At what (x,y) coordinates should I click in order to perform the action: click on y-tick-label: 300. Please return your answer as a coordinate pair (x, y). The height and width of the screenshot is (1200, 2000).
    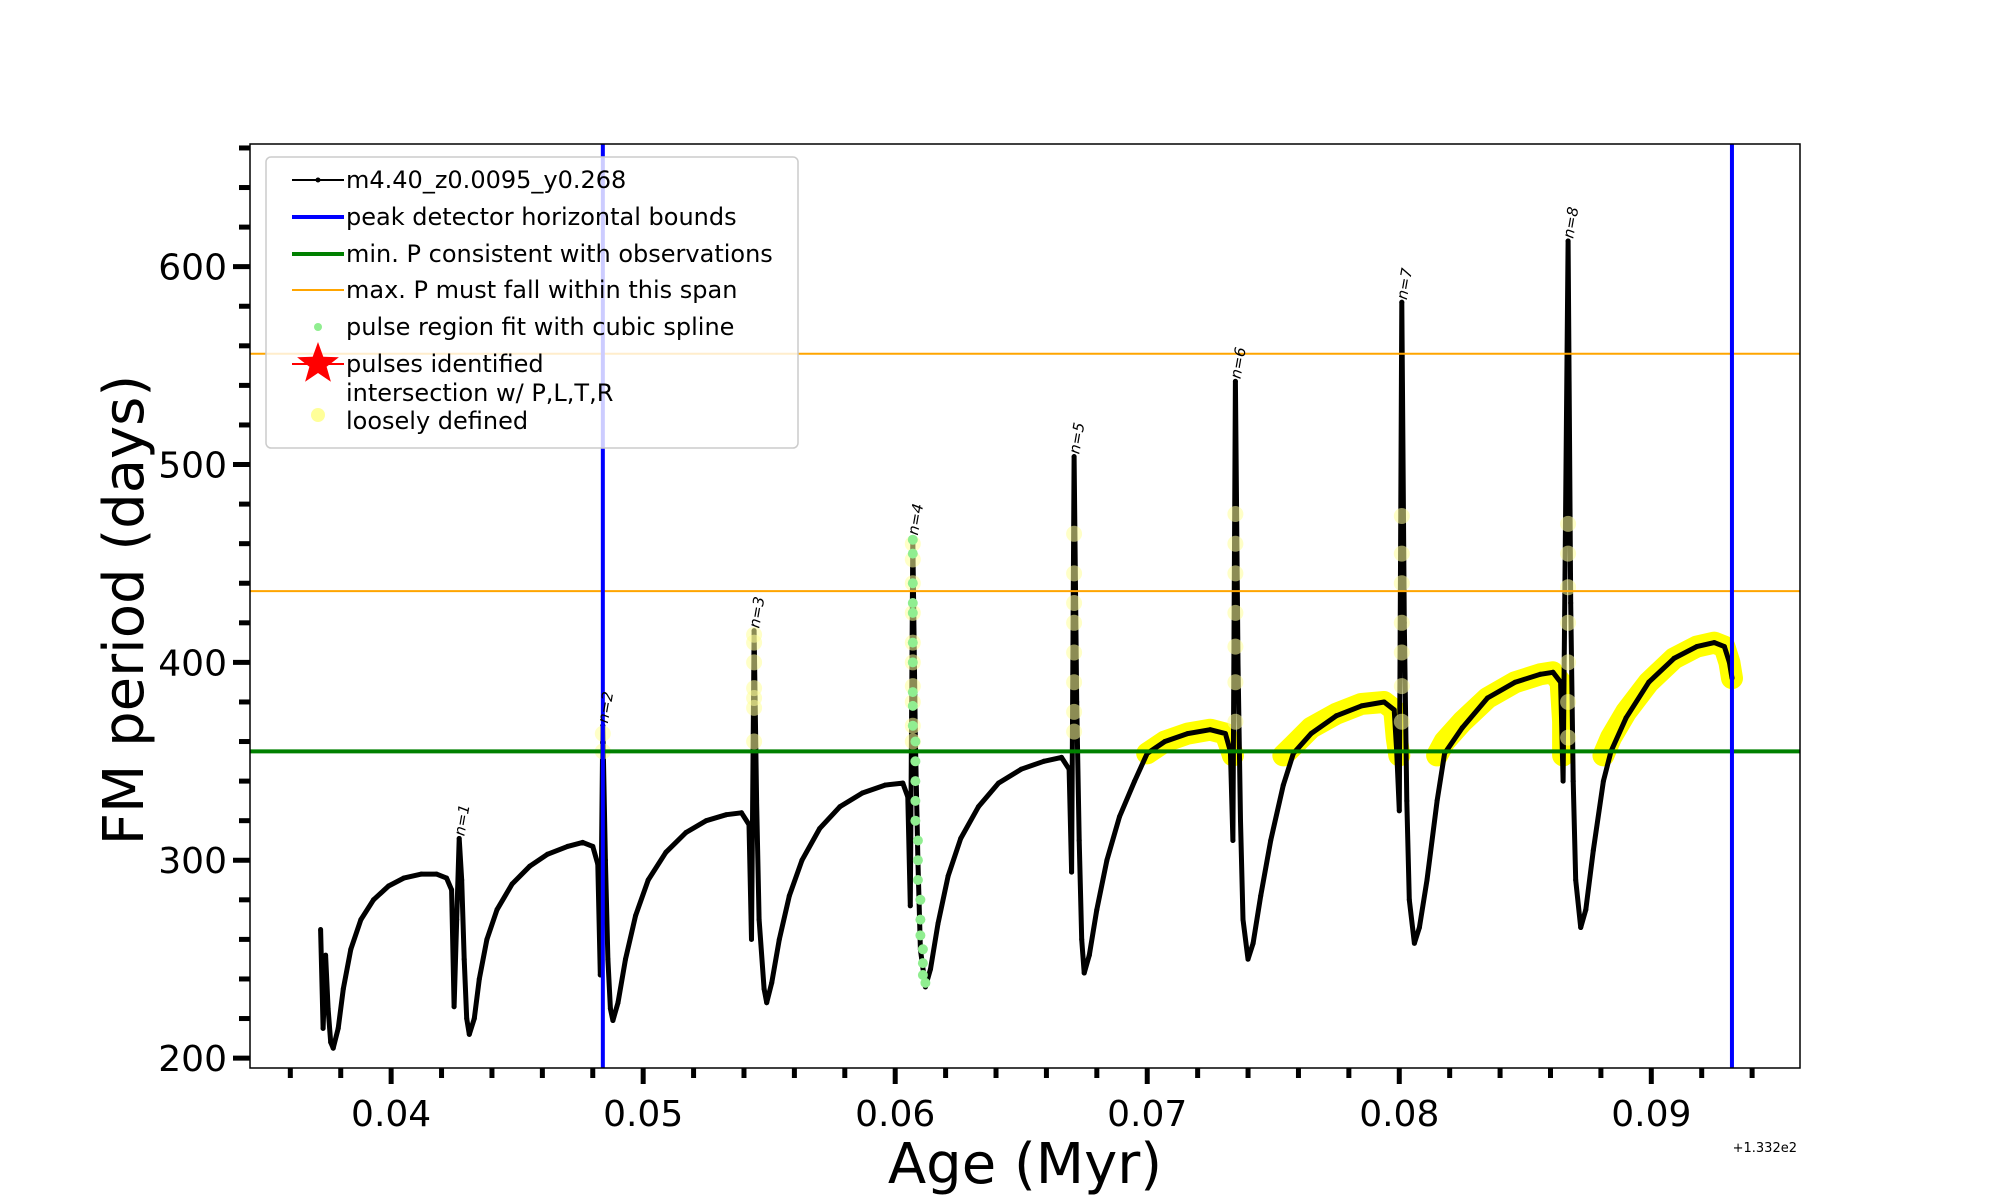
    Looking at the image, I should click on (192, 861).